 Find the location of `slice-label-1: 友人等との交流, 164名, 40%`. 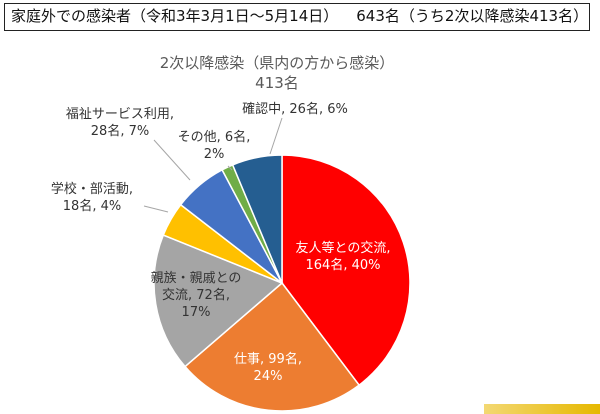

slice-label-1: 友人等との交流, 164名, 40% is located at coordinates (342, 256).